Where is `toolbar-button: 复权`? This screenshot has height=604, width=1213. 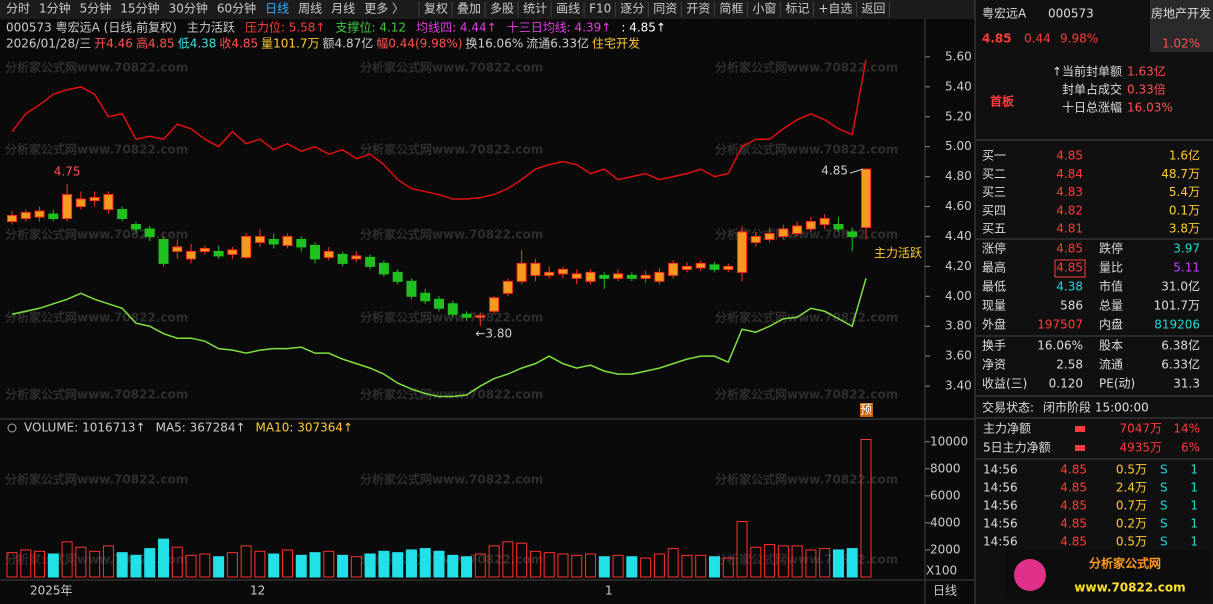
toolbar-button: 复权 is located at coordinates (436, 9).